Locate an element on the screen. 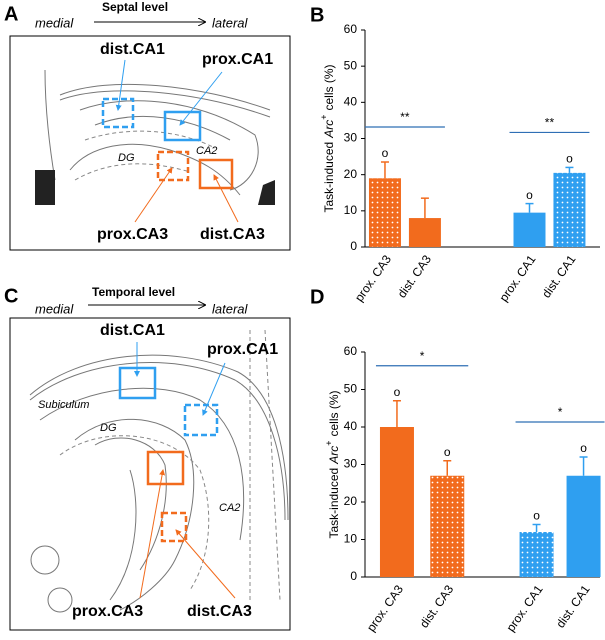  panel-label: B is located at coordinates (317, 15).